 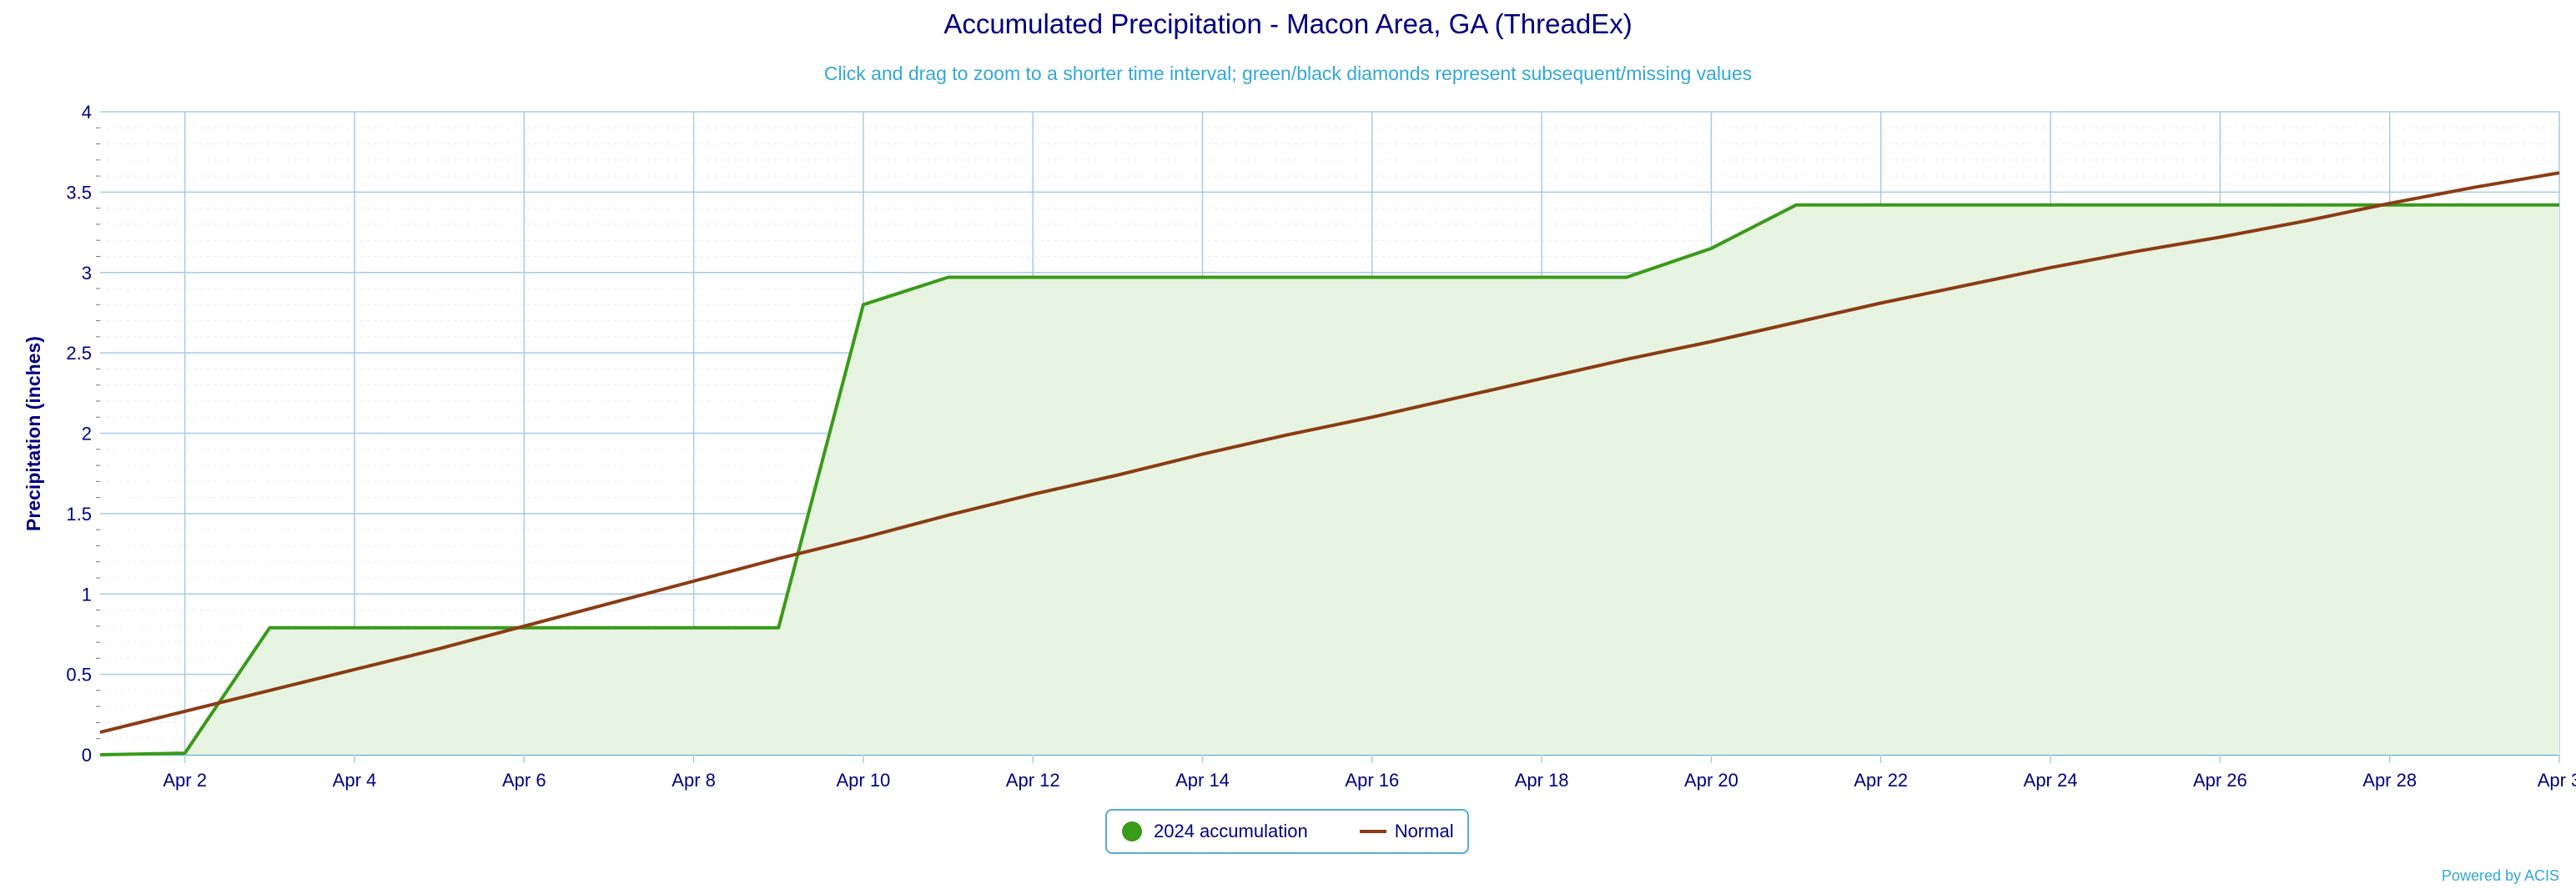 What do you see at coordinates (1231, 831) in the screenshot?
I see `legend-label-accumulation: 2024 accumulation` at bounding box center [1231, 831].